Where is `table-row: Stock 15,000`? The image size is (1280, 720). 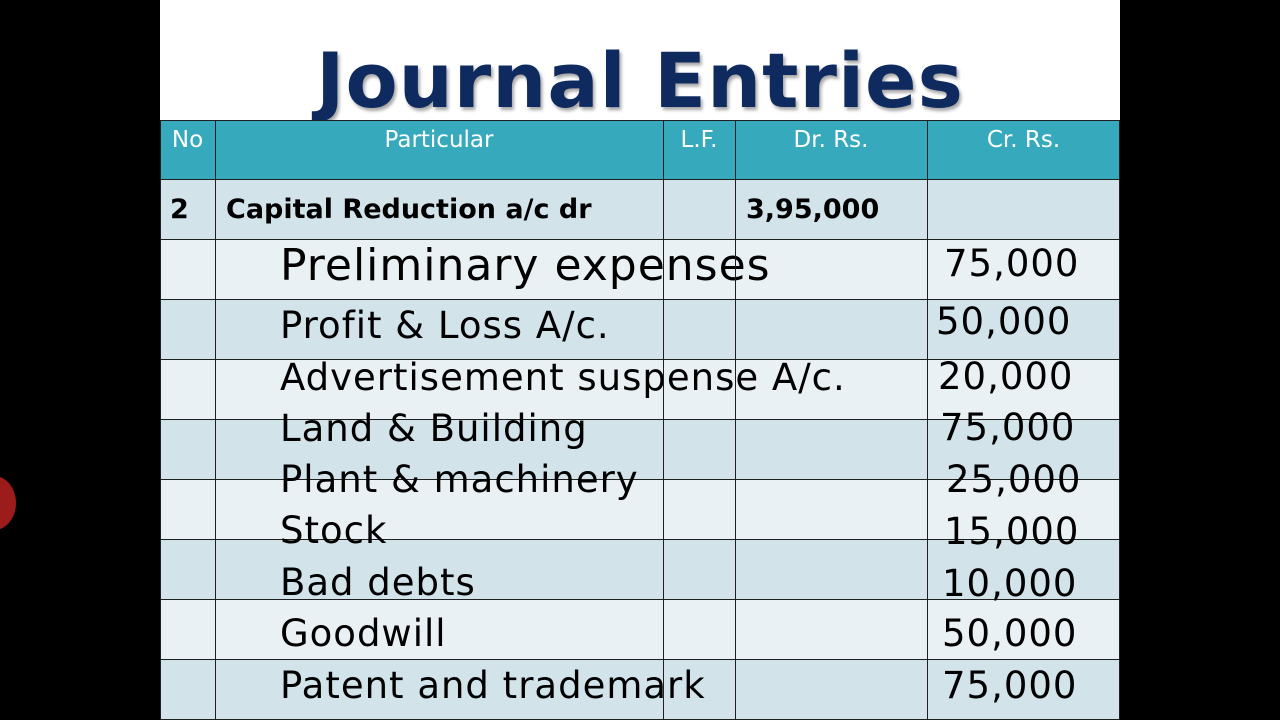
table-row: Stock 15,000 is located at coordinates (640, 554).